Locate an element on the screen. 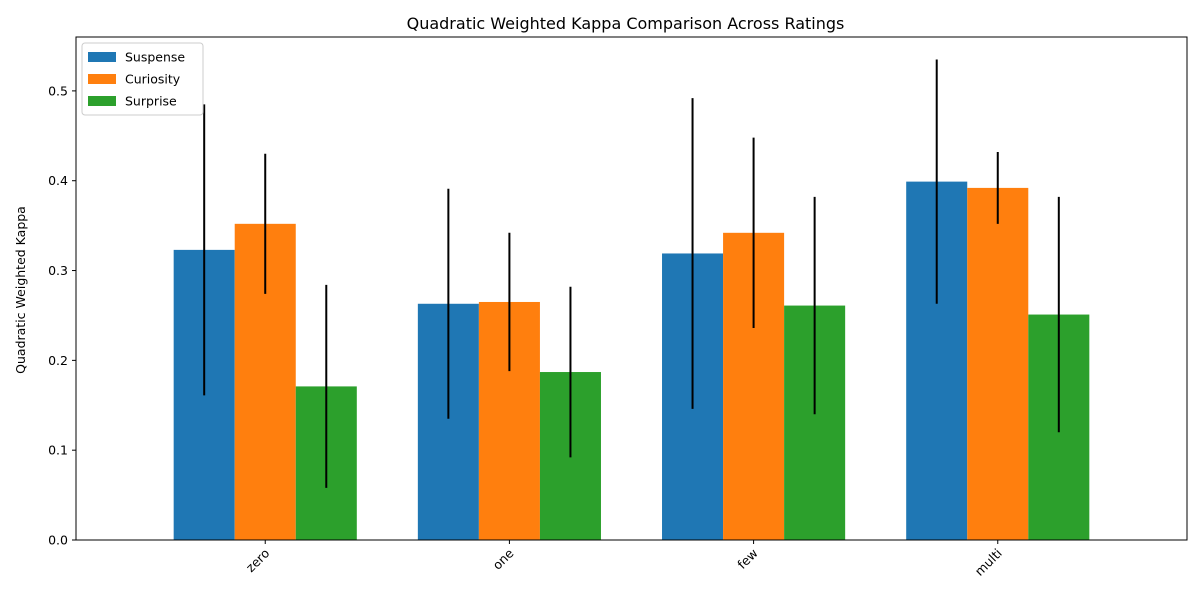 This screenshot has height=600, width=1200. y-tick-label: 0.1 is located at coordinates (58, 450).